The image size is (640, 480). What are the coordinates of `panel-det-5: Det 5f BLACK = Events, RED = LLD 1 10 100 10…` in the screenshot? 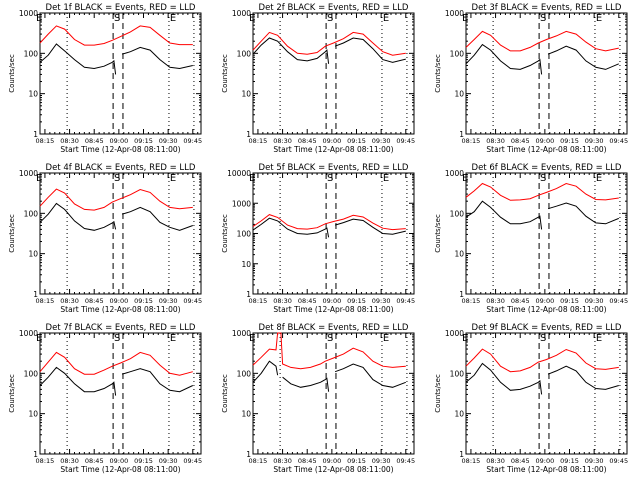 It's located at (318, 238).